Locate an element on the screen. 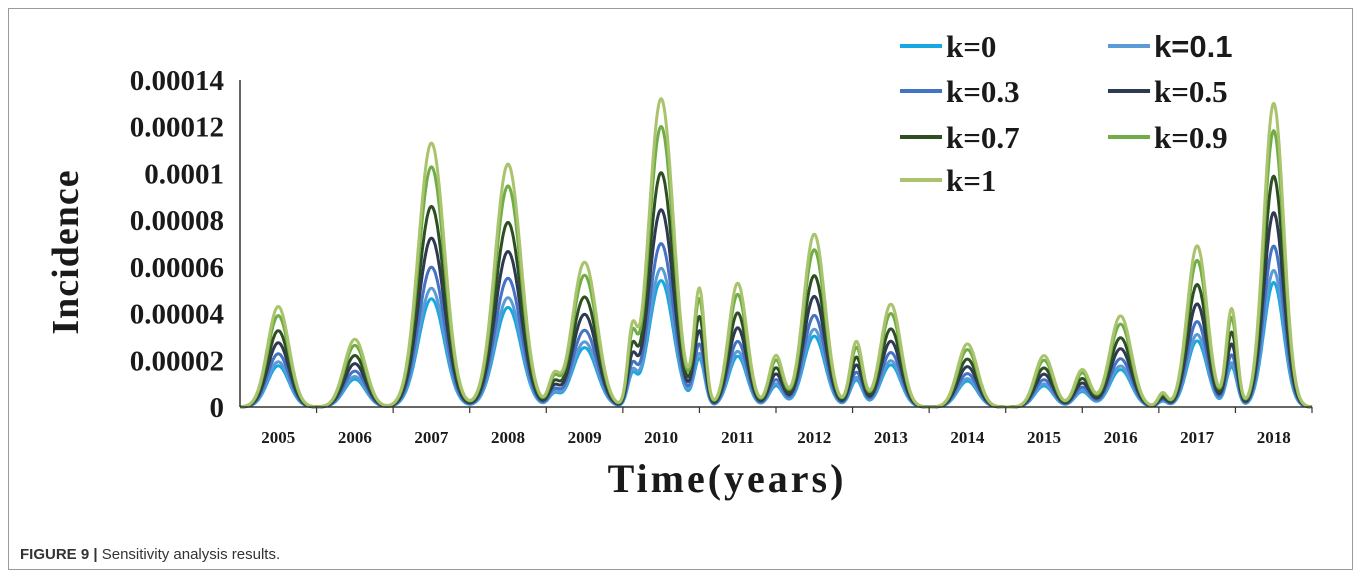 This screenshot has height=575, width=1357. x-tick-label: 2012 is located at coordinates (814, 437).